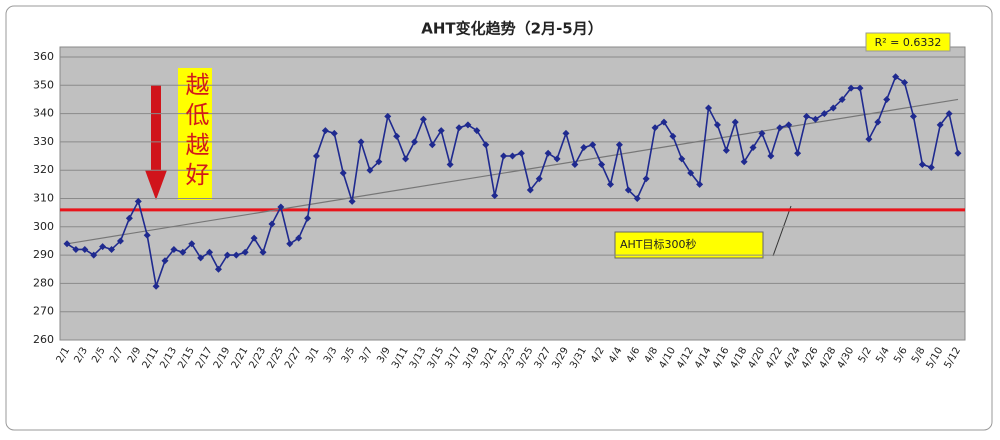 Image resolution: width=1000 pixels, height=440 pixels. What do you see at coordinates (658, 244) in the screenshot?
I see `target-label: AHT目标300秒` at bounding box center [658, 244].